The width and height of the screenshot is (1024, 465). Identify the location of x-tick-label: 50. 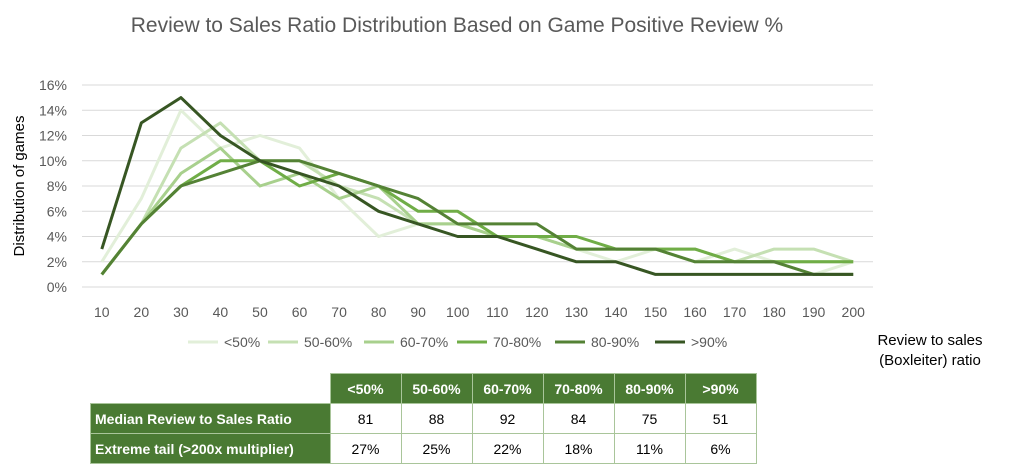
(260, 312).